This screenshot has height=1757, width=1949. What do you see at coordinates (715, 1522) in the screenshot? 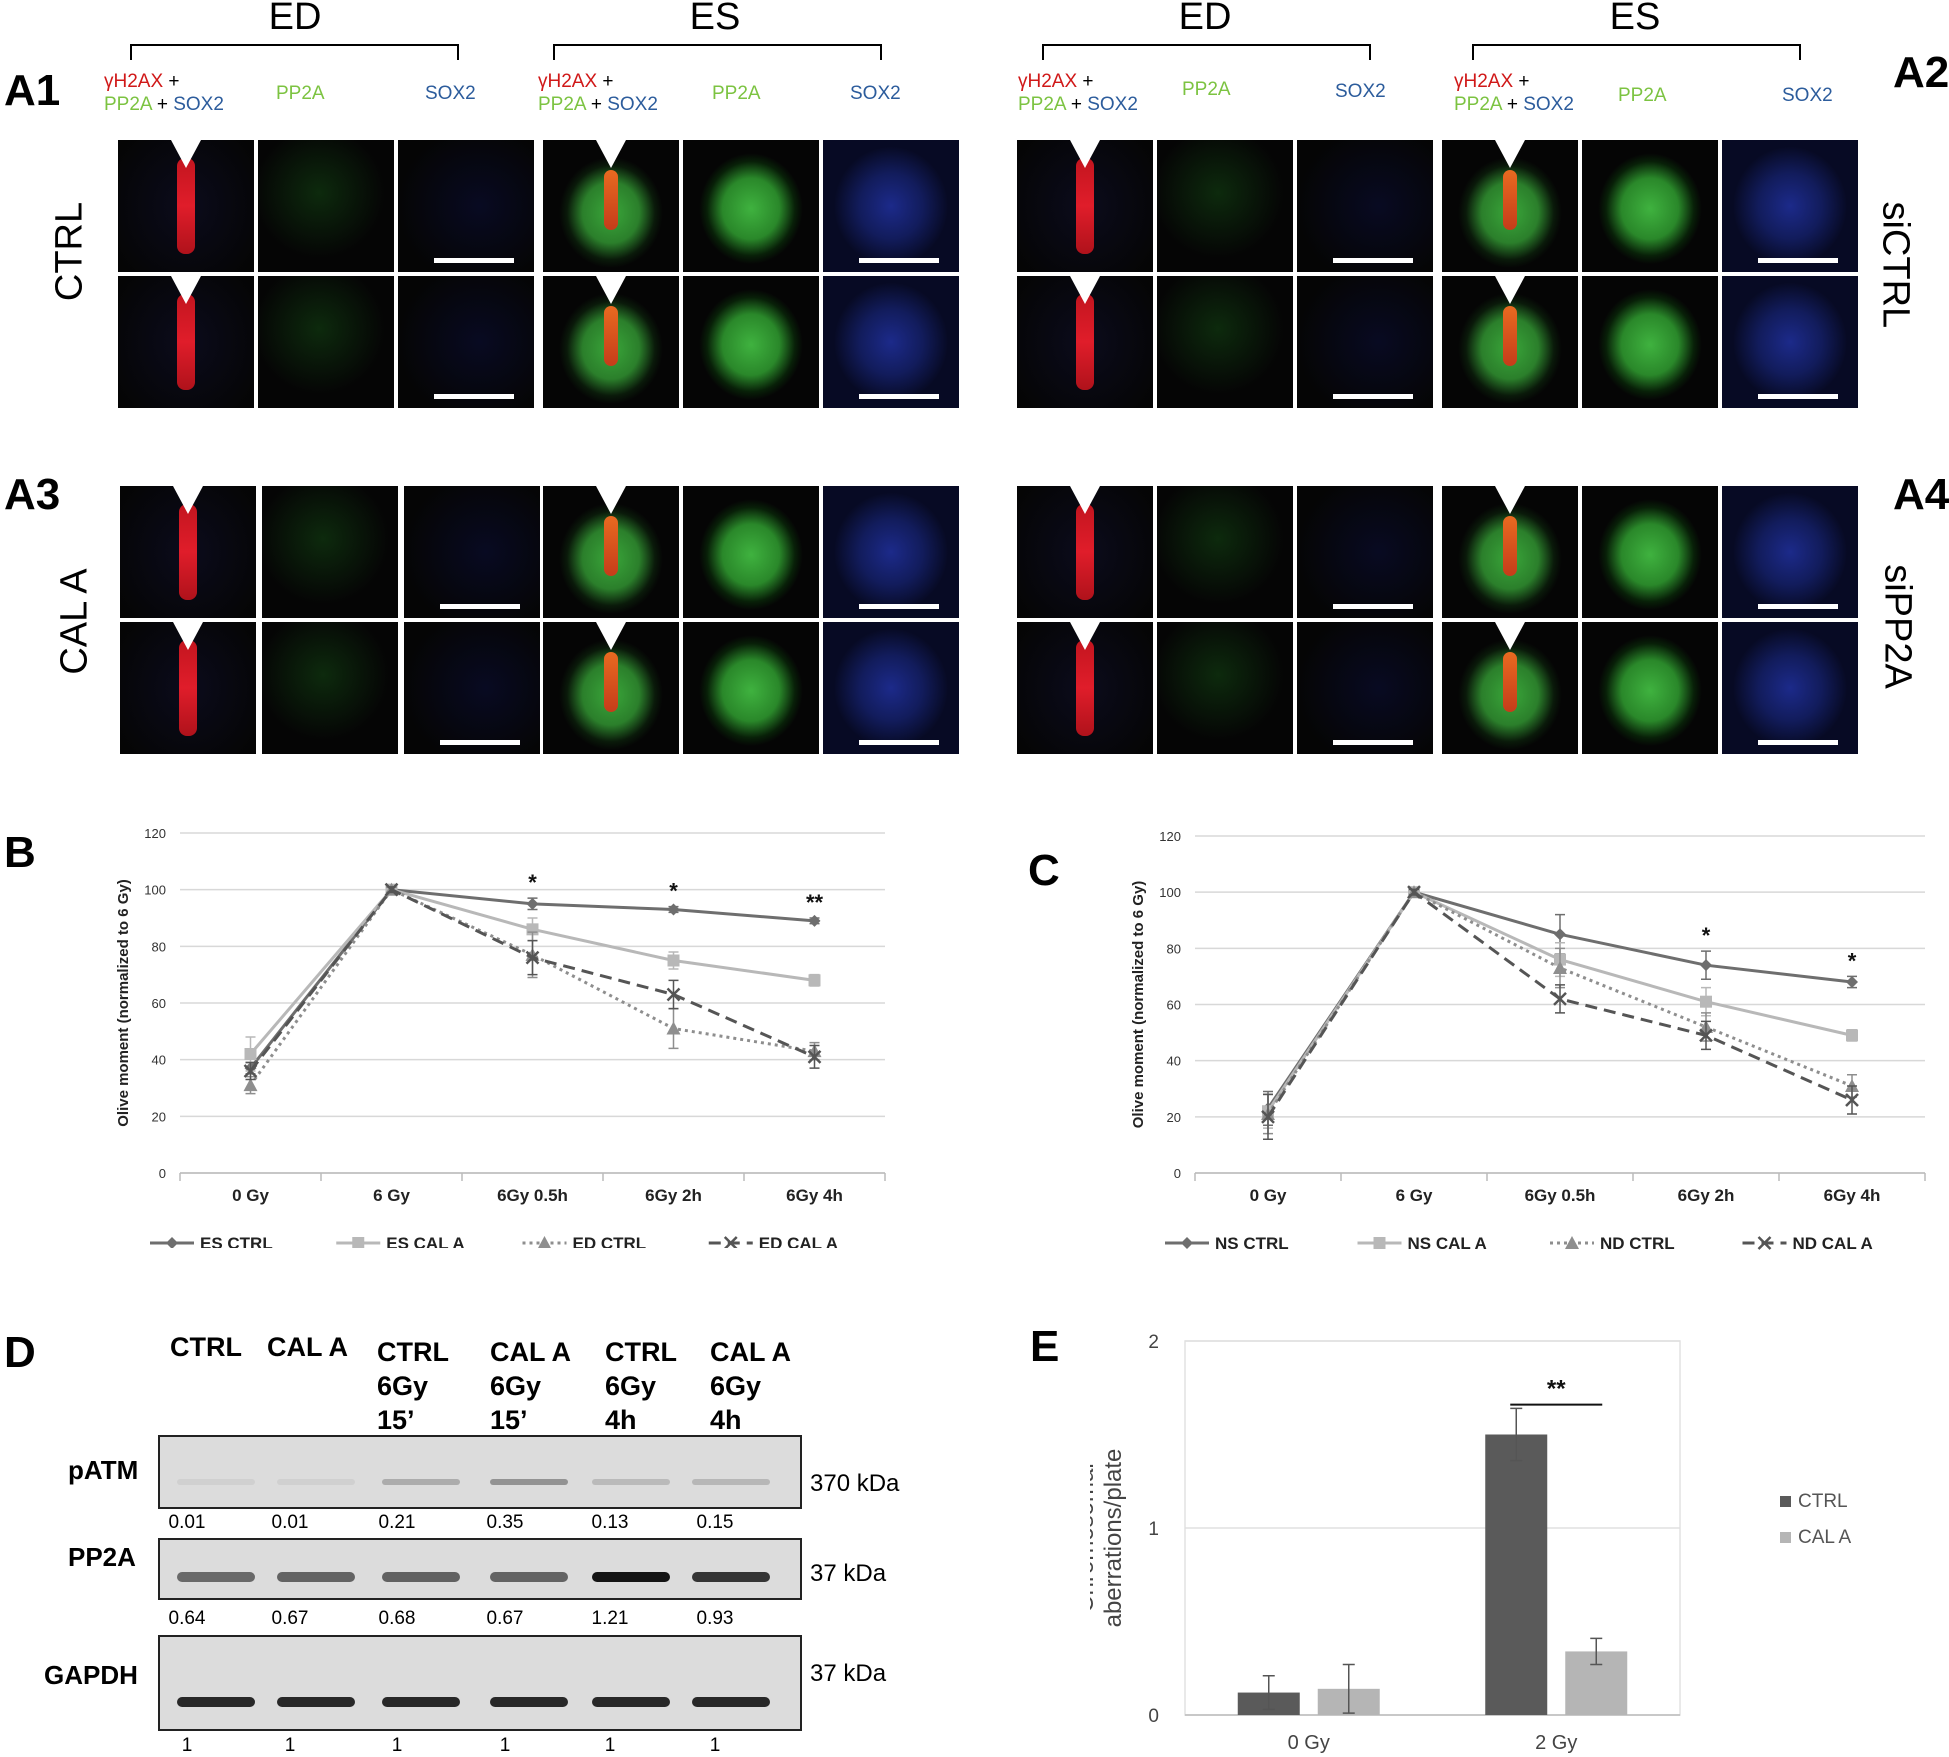
I see `band-quantification: 0.15` at bounding box center [715, 1522].